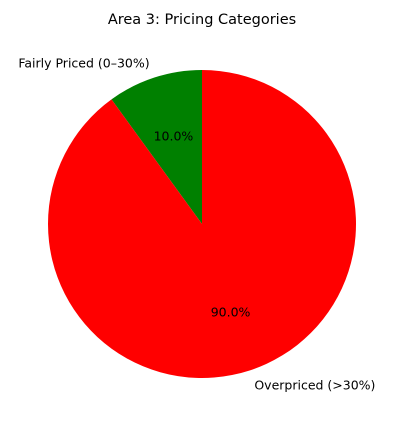  I want to click on slice-category-label: Overpriced (>30%), so click(314, 385).